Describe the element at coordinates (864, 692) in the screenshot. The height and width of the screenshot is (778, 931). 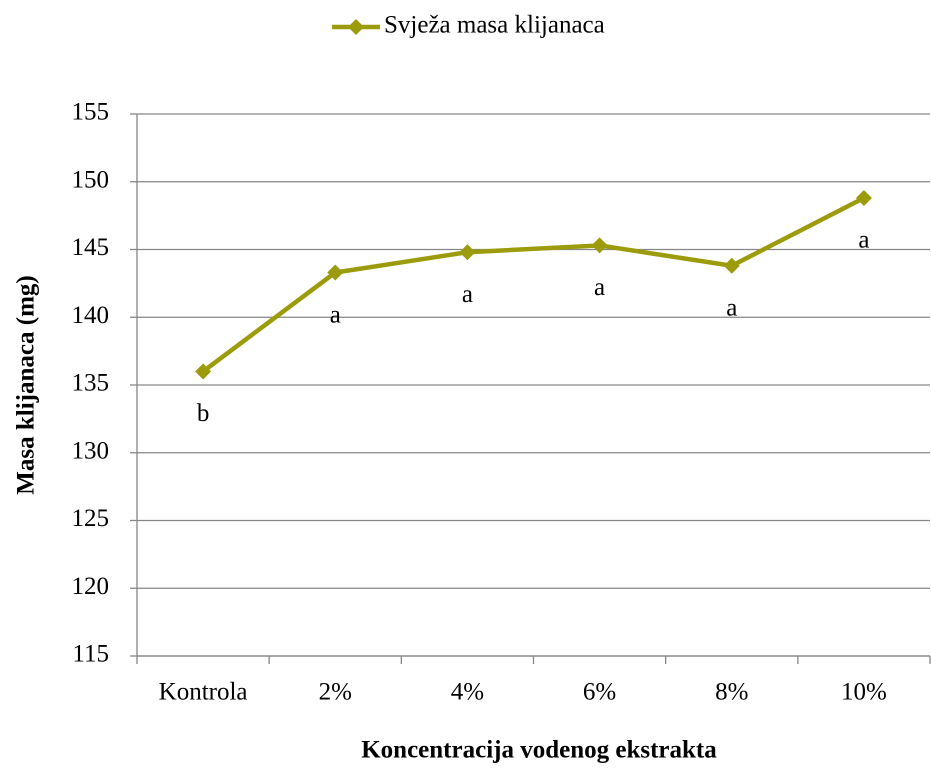
I see `x-tick-label: 10%` at that location.